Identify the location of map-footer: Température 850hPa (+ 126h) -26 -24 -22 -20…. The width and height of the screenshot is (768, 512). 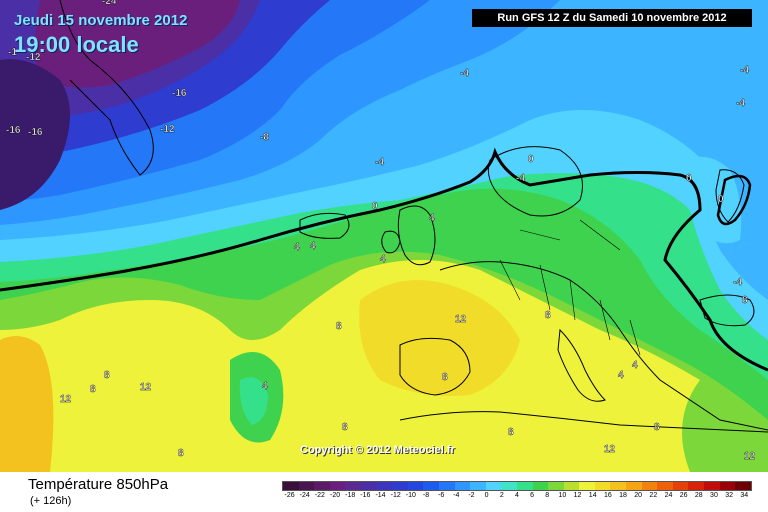
(384, 492).